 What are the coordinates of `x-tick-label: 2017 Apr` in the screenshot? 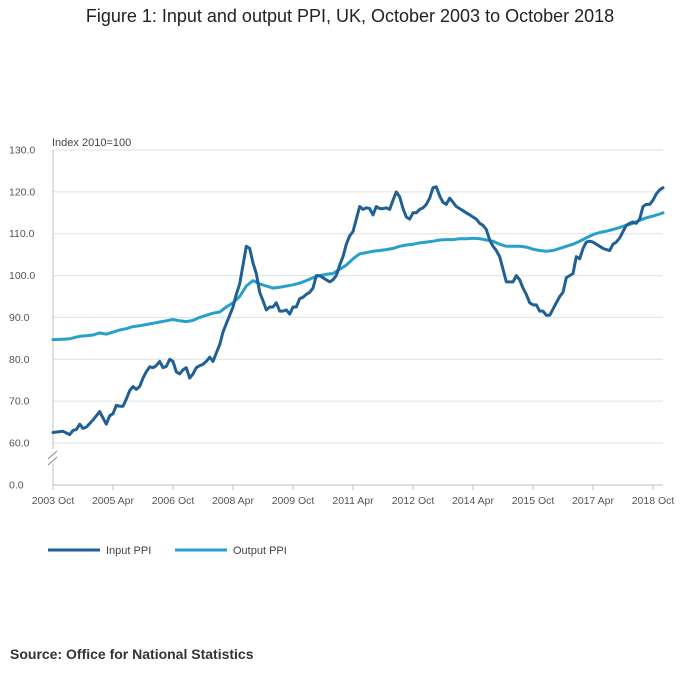 It's located at (593, 501).